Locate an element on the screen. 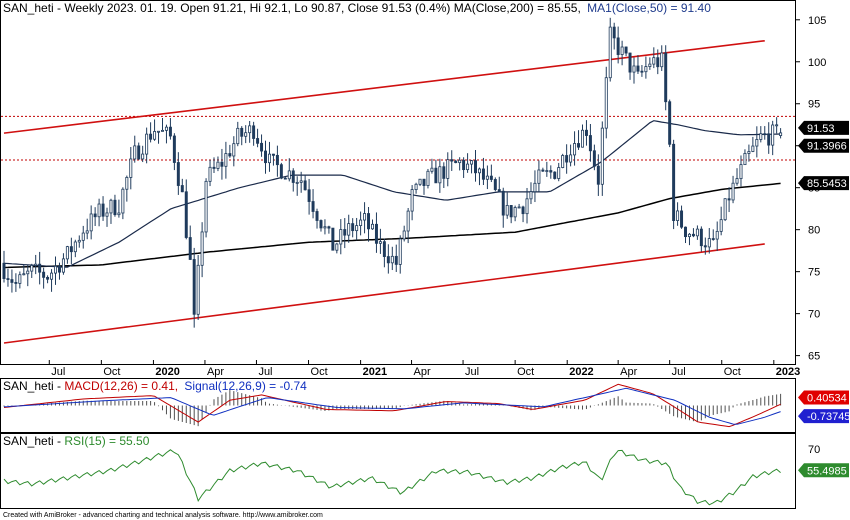 The width and height of the screenshot is (850, 520). macd-panel-frame is located at coordinates (398, 405).